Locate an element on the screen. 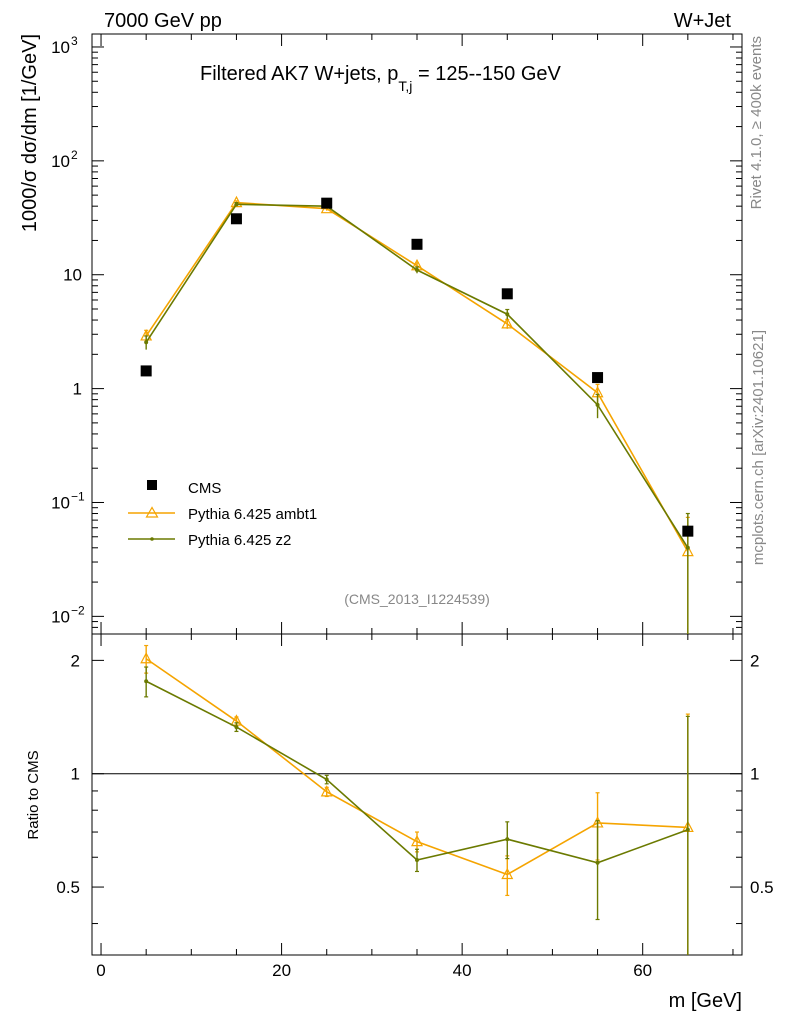 The image size is (786, 1024). x-tick-label: 40 is located at coordinates (462, 970).